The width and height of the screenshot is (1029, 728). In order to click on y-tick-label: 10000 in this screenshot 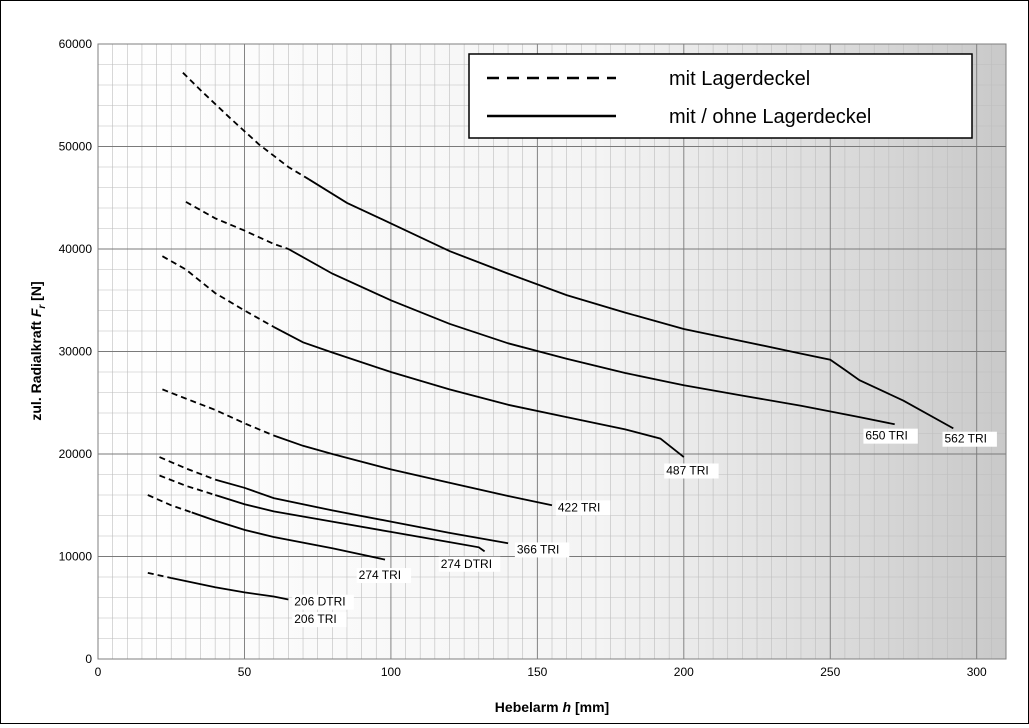, I will do `click(76, 557)`.